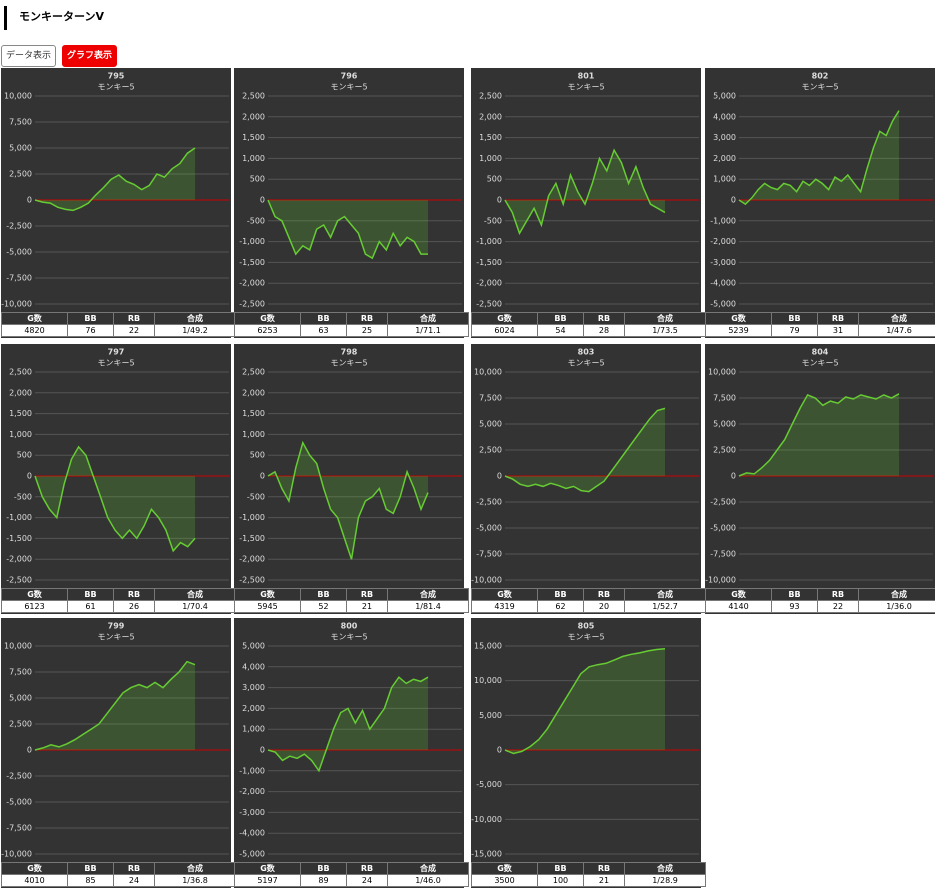  I want to click on chart-title: 802, so click(820, 76).